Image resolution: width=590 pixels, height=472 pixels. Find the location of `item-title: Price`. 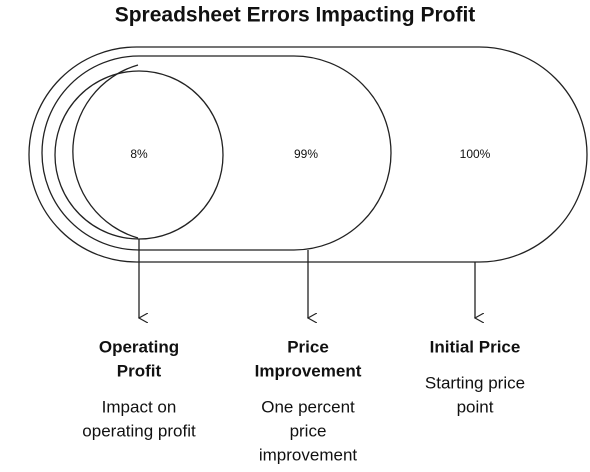

item-title: Price is located at coordinates (308, 346).